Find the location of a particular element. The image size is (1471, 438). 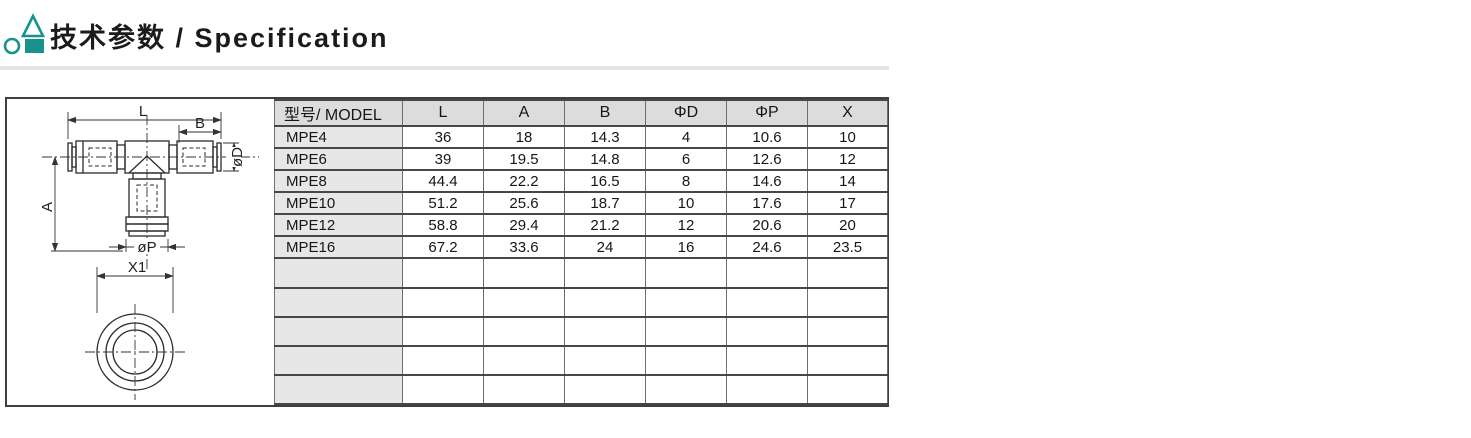

value-cell: 25.6 is located at coordinates (524, 203).